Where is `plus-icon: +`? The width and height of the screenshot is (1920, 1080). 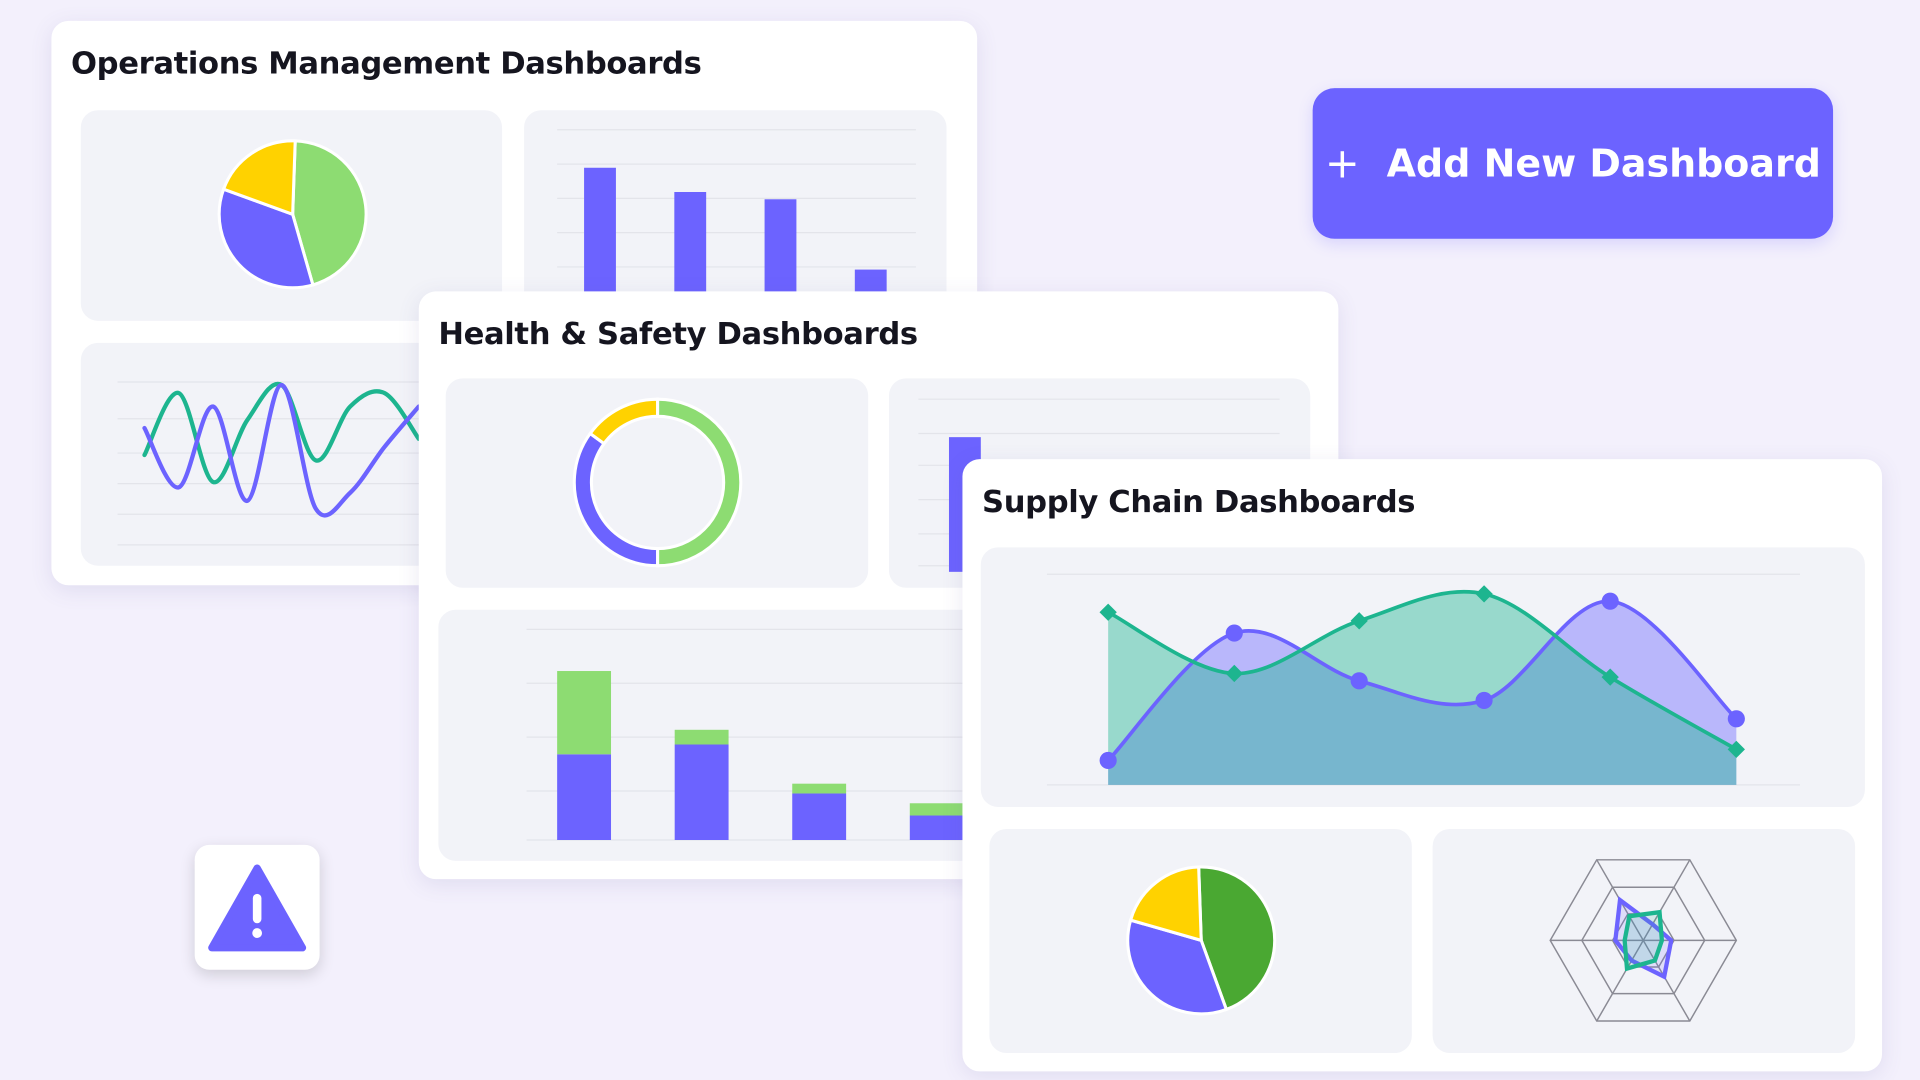
plus-icon: + is located at coordinates (1342, 163).